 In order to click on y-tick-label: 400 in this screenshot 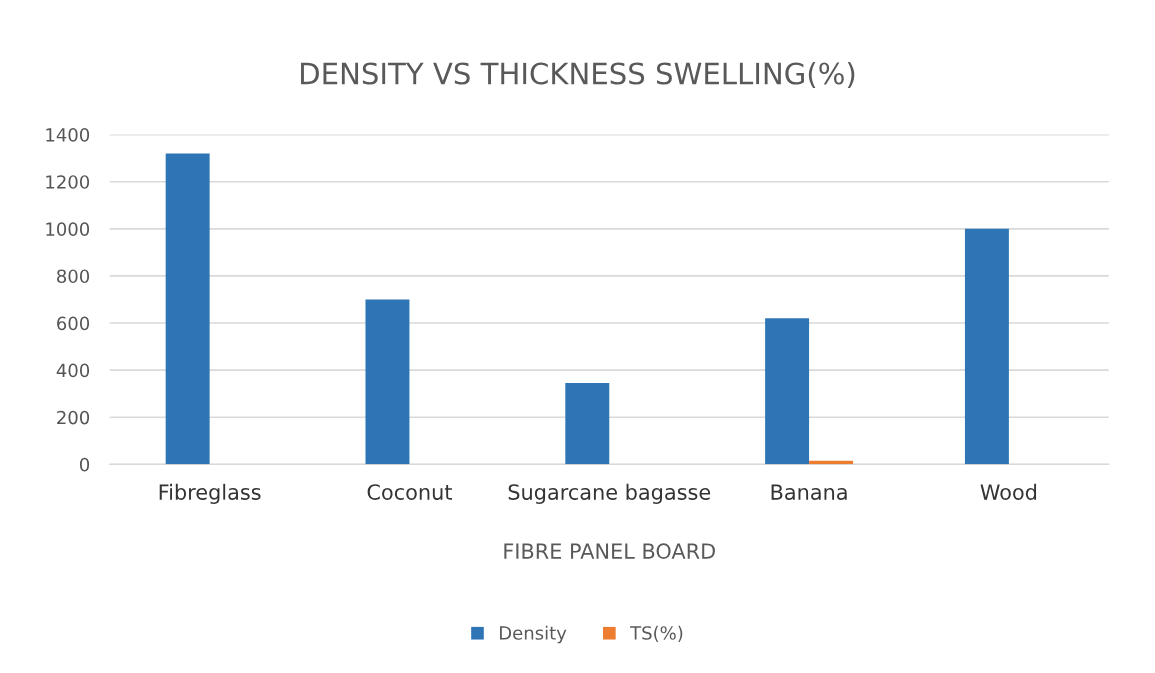, I will do `click(73, 370)`.